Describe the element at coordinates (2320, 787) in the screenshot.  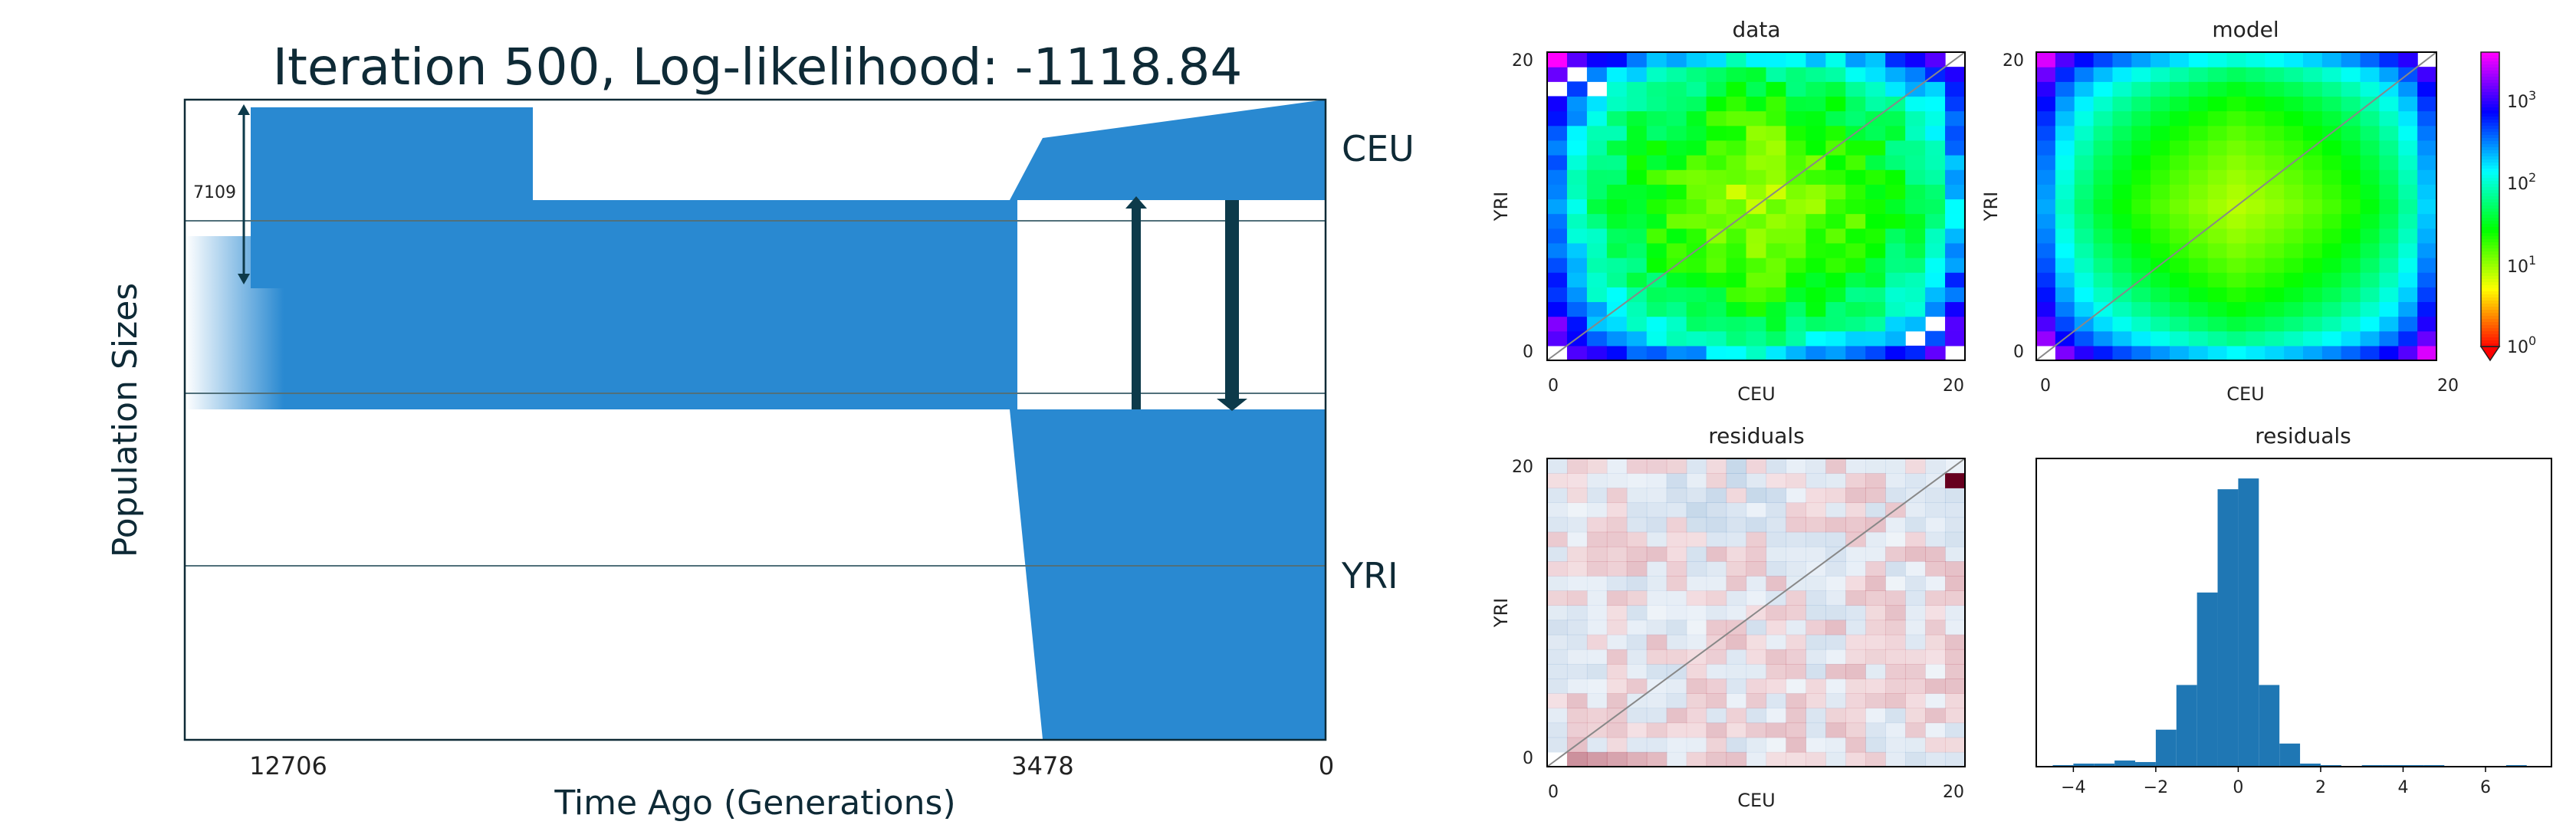
I see `histogram-tick-label: 2` at that location.